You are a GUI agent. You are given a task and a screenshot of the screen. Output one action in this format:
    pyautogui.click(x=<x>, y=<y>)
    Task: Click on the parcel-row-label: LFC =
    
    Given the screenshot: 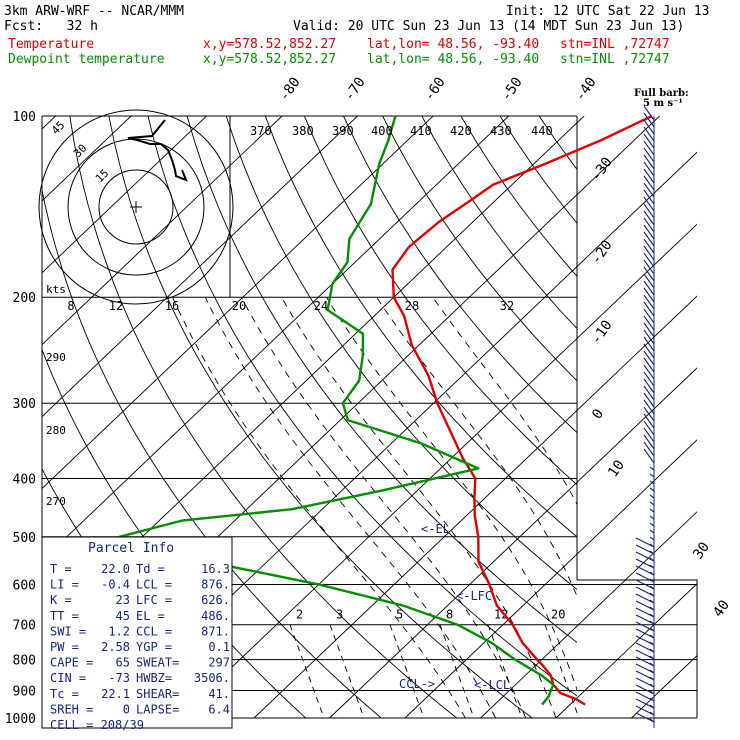 What is the action you would take?
    pyautogui.click(x=154, y=600)
    